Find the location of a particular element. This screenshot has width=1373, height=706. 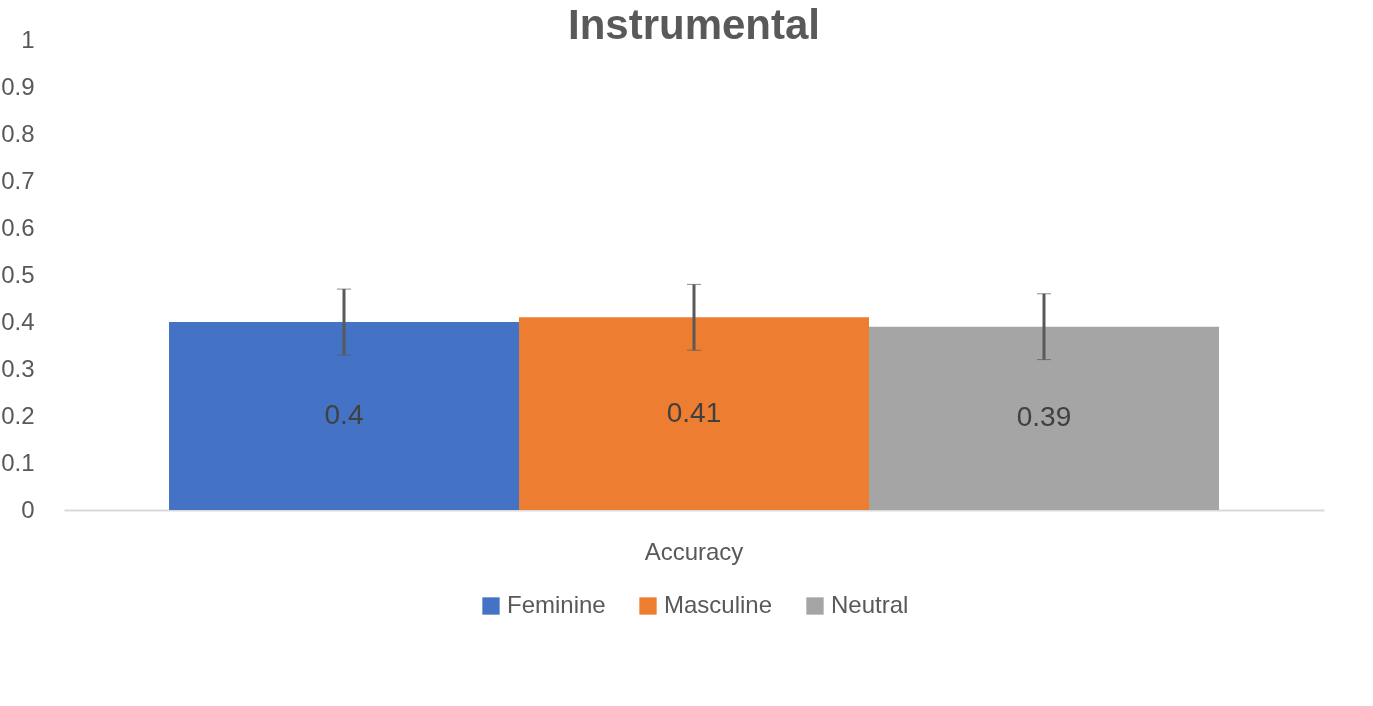

y-tick-label: 0.9 is located at coordinates (18, 86).